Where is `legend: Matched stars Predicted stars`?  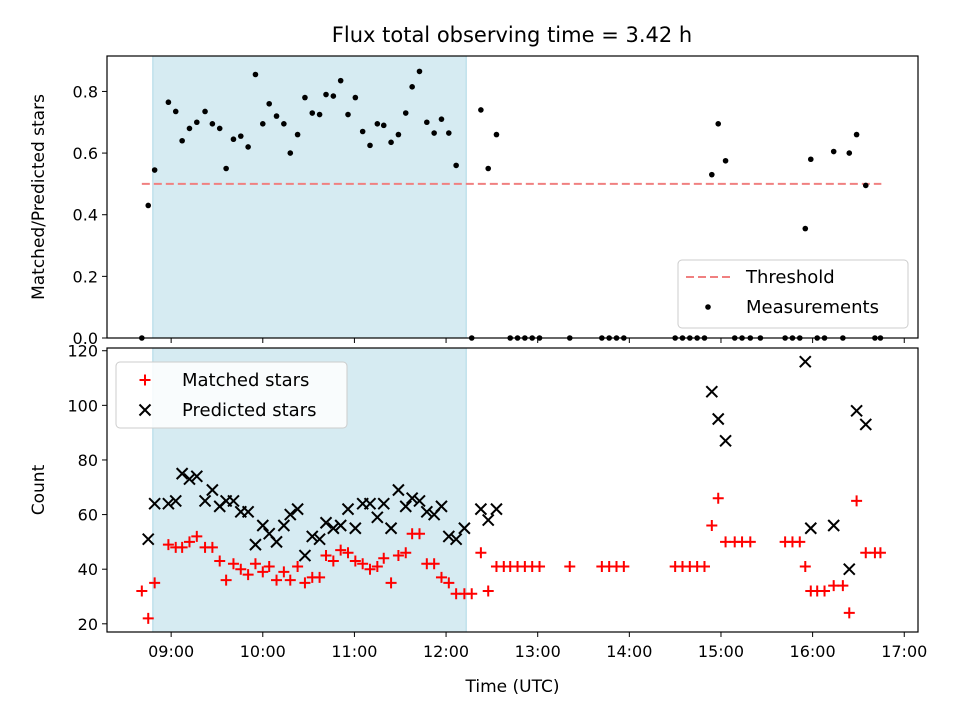 legend: Matched stars Predicted stars is located at coordinates (231, 395).